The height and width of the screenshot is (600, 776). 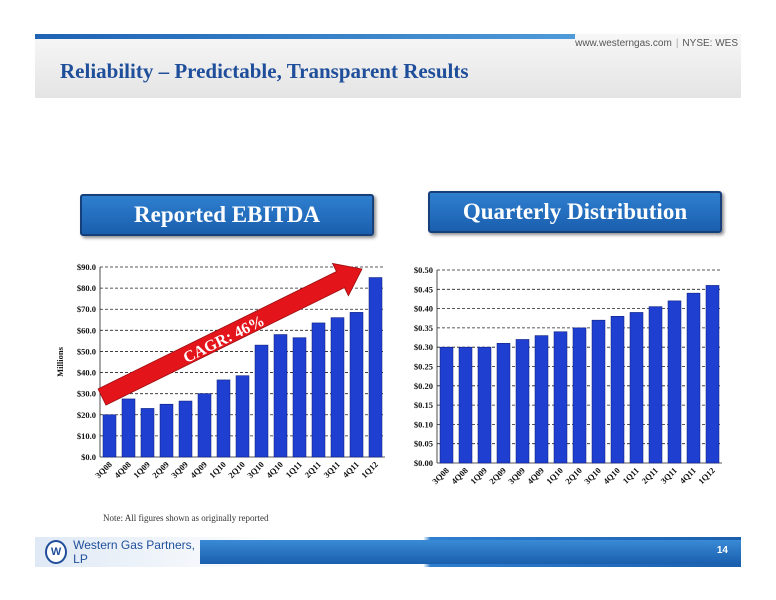 I want to click on footer-logo: W Western Gas Partners, LP, so click(x=117, y=552).